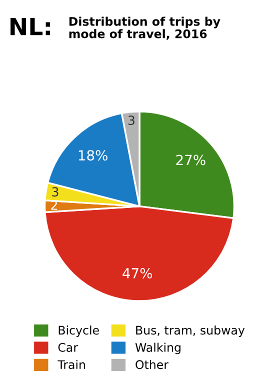  What do you see at coordinates (191, 160) in the screenshot?
I see `data-label: 27%` at bounding box center [191, 160].